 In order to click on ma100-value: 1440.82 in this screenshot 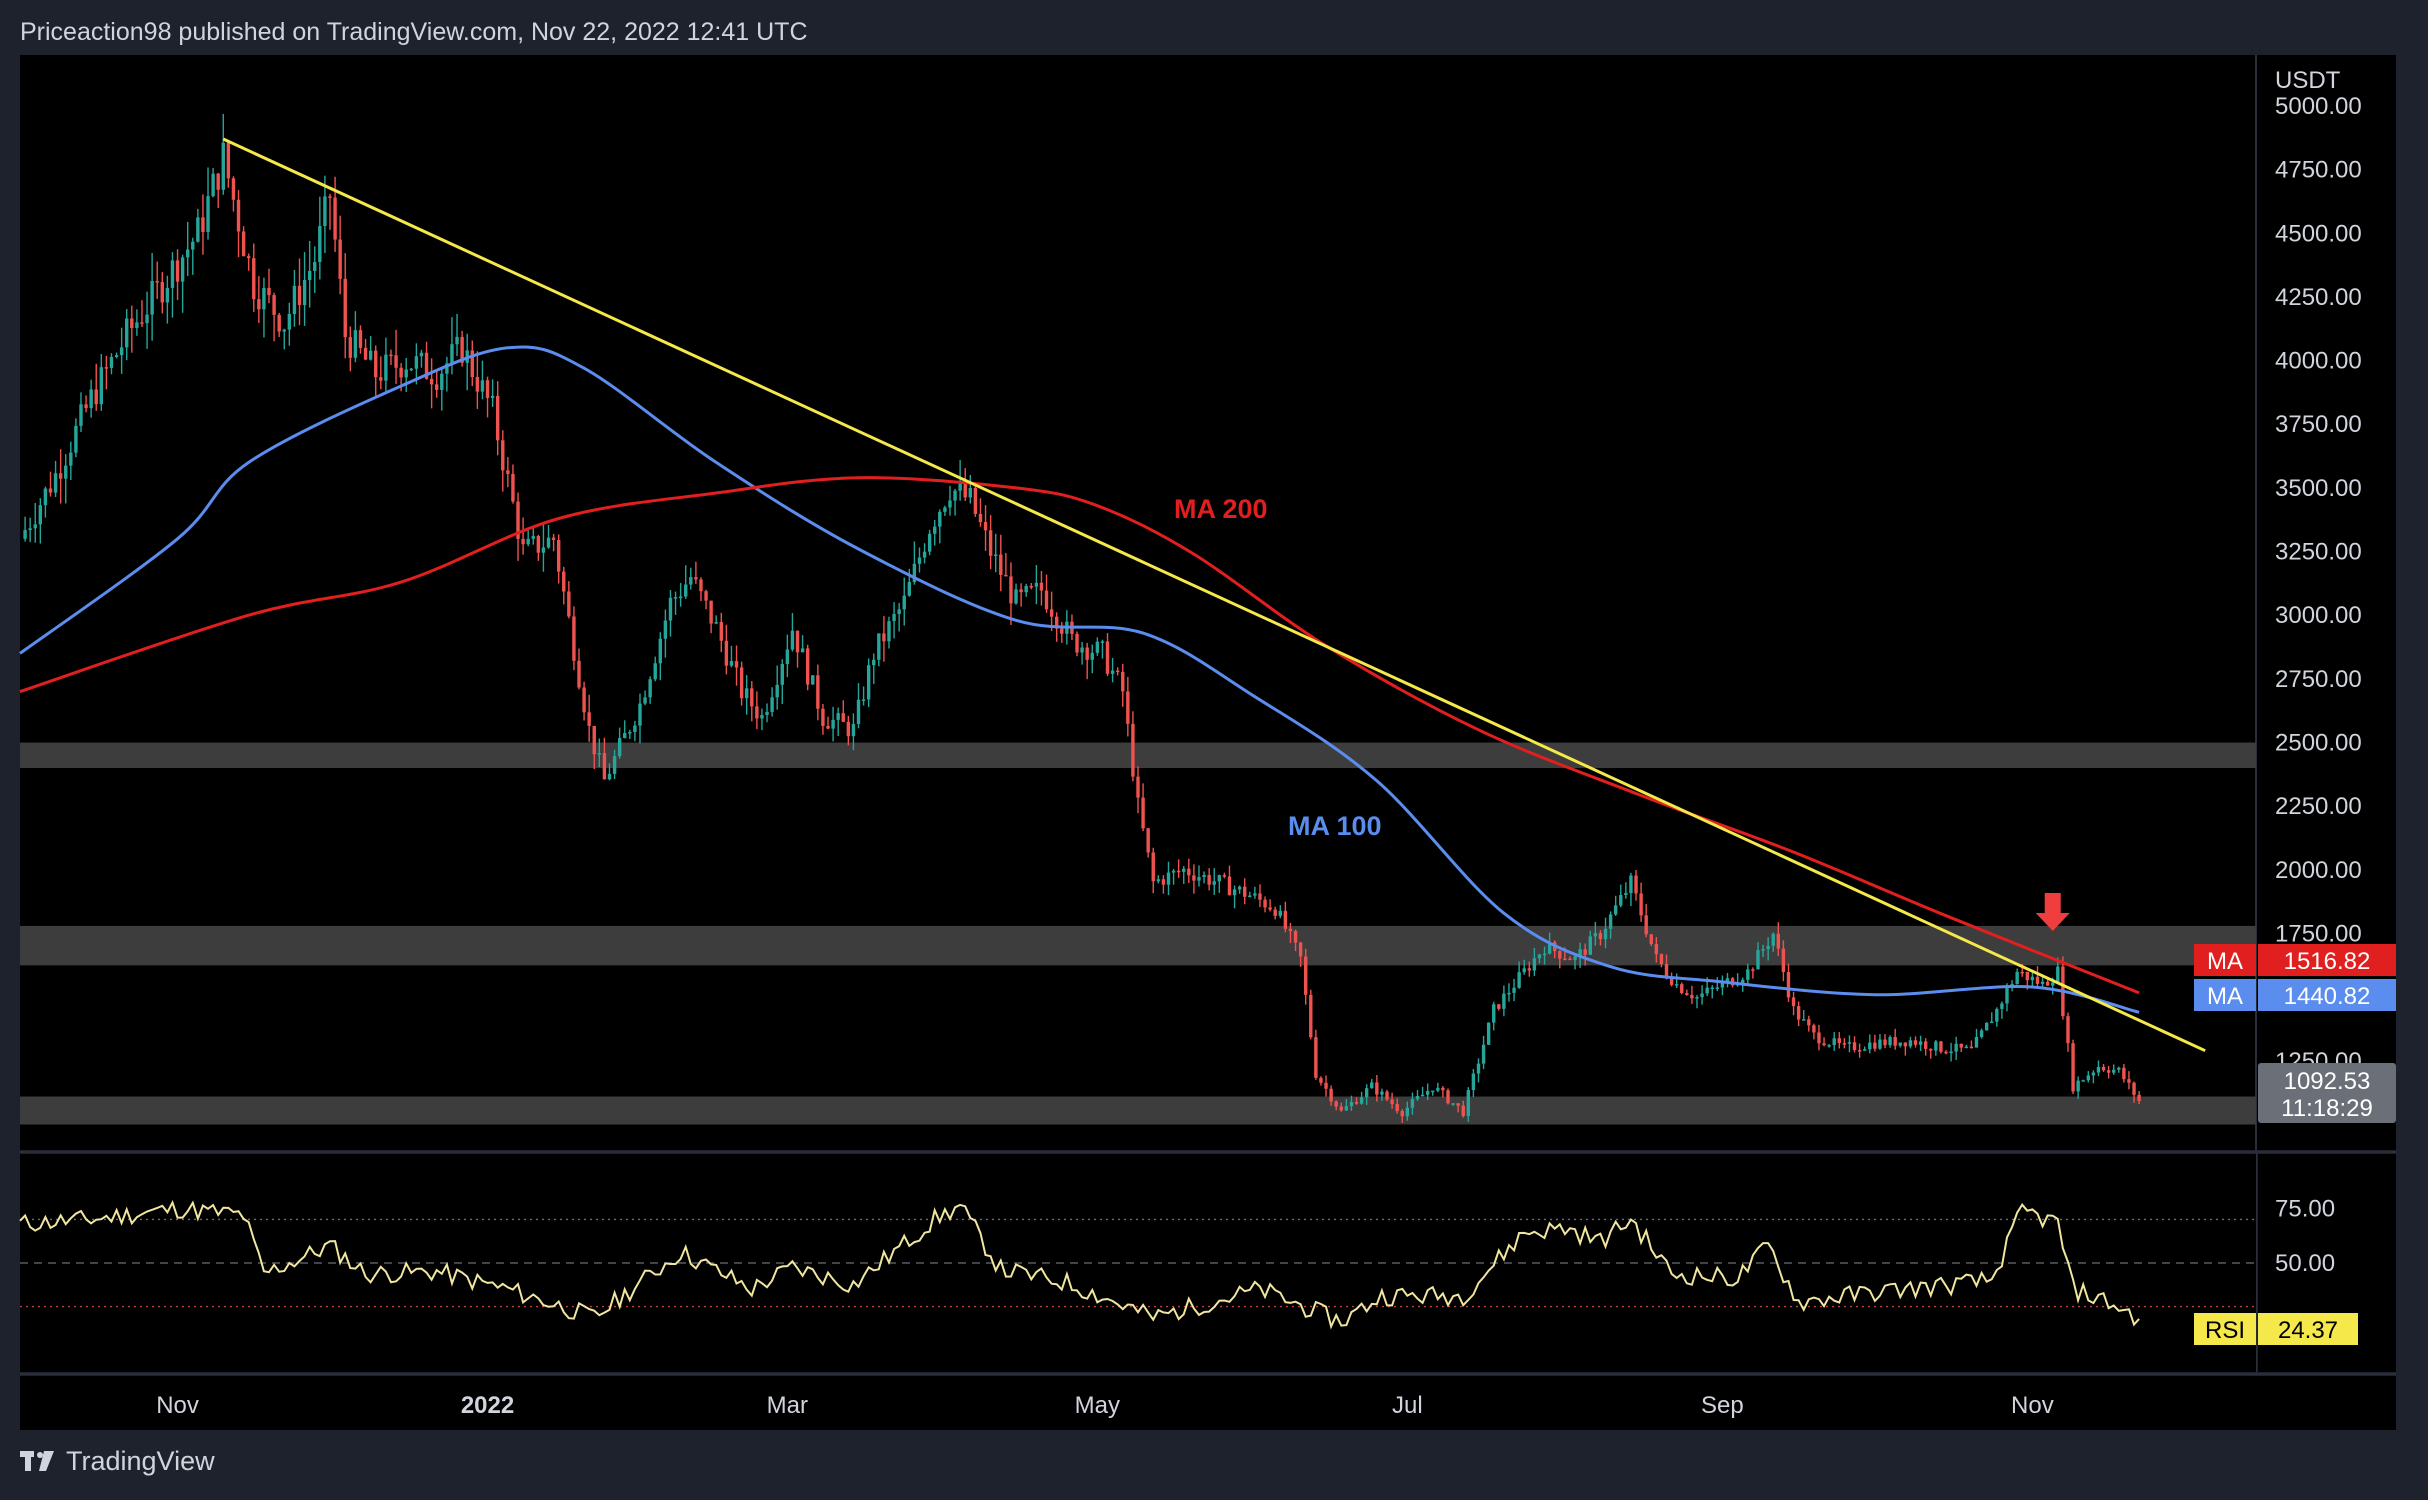, I will do `click(2327, 996)`.